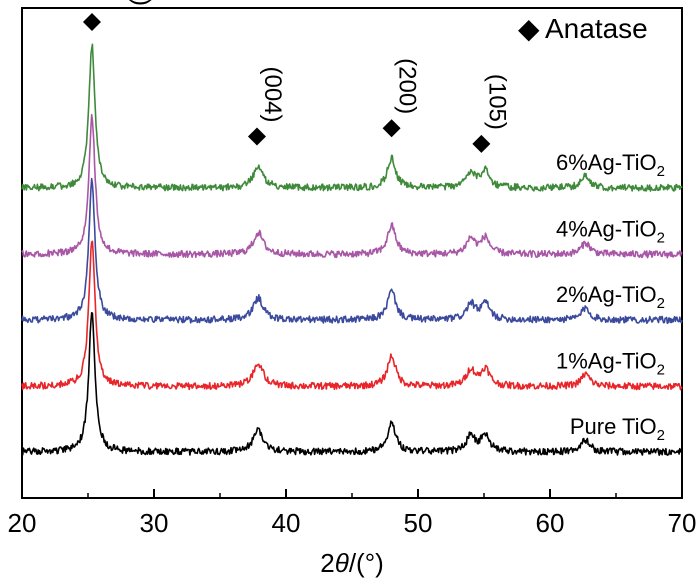 The width and height of the screenshot is (700, 585). I want to click on series-label: Pure TiO2, so click(617, 429).